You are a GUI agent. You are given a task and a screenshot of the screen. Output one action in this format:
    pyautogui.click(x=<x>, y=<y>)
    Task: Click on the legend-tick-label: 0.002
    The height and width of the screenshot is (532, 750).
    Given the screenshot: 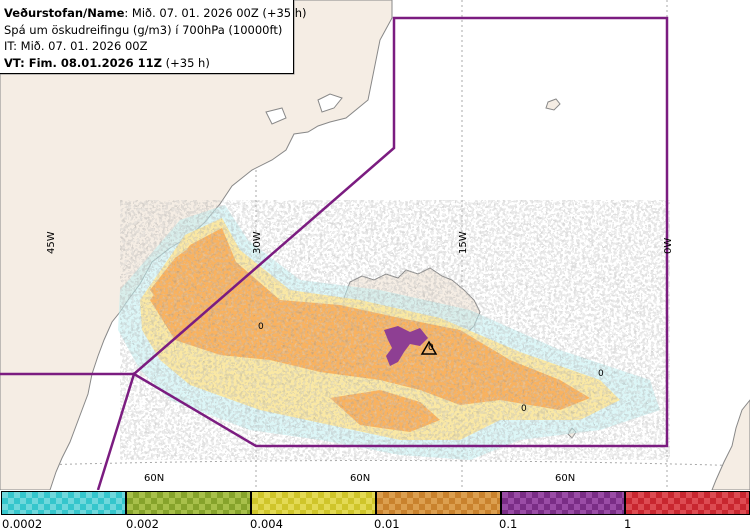 What is the action you would take?
    pyautogui.click(x=142, y=524)
    